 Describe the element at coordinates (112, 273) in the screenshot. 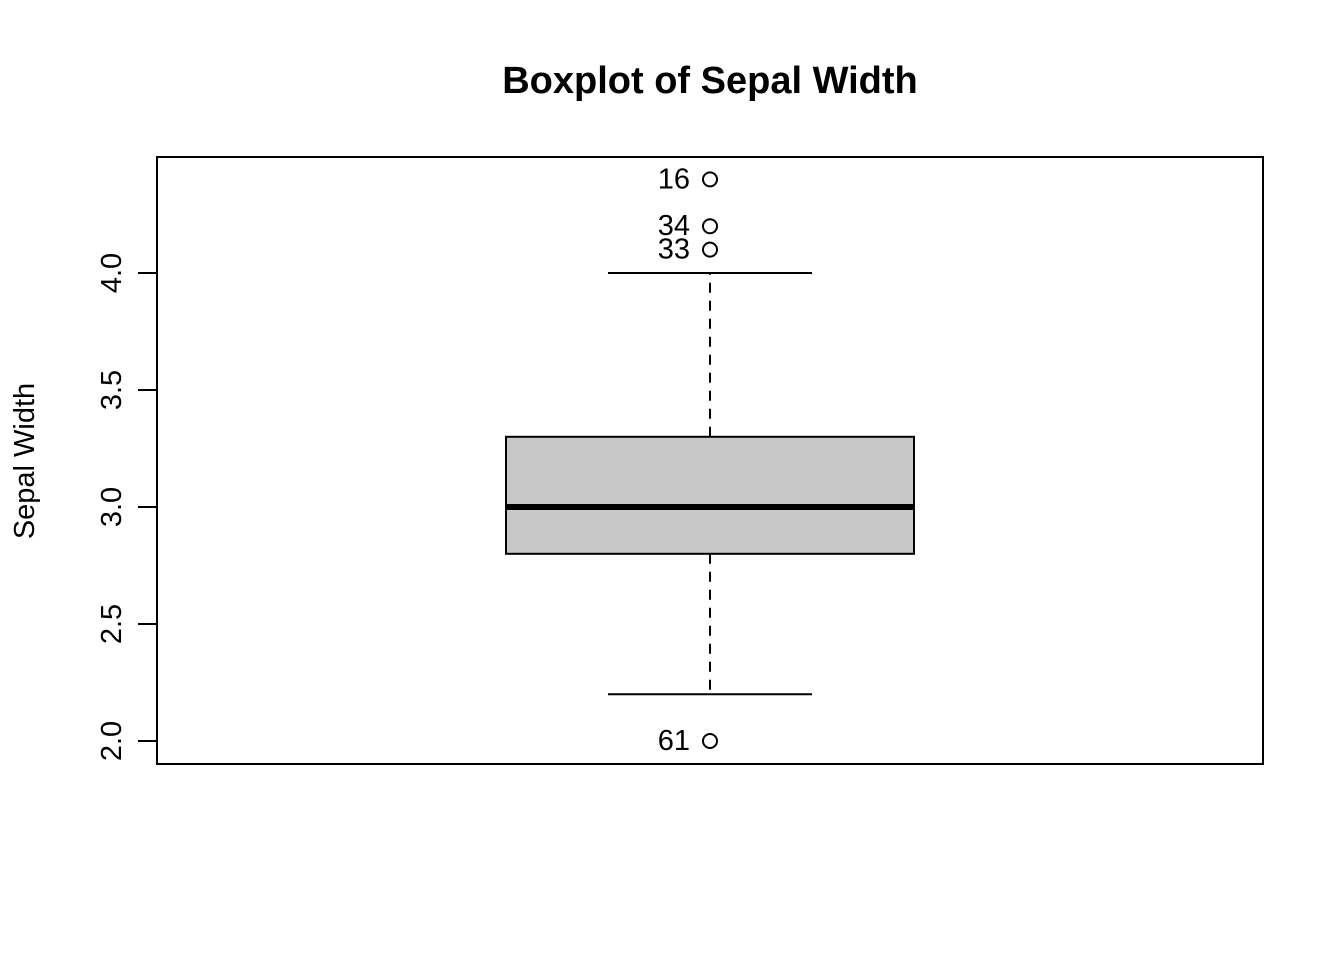

I see `y-tick-label: 4.0` at that location.